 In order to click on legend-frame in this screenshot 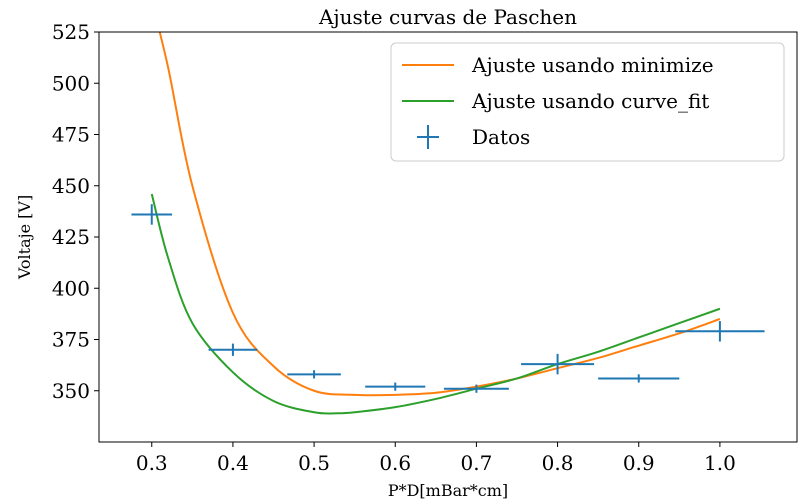, I will do `click(587, 102)`.